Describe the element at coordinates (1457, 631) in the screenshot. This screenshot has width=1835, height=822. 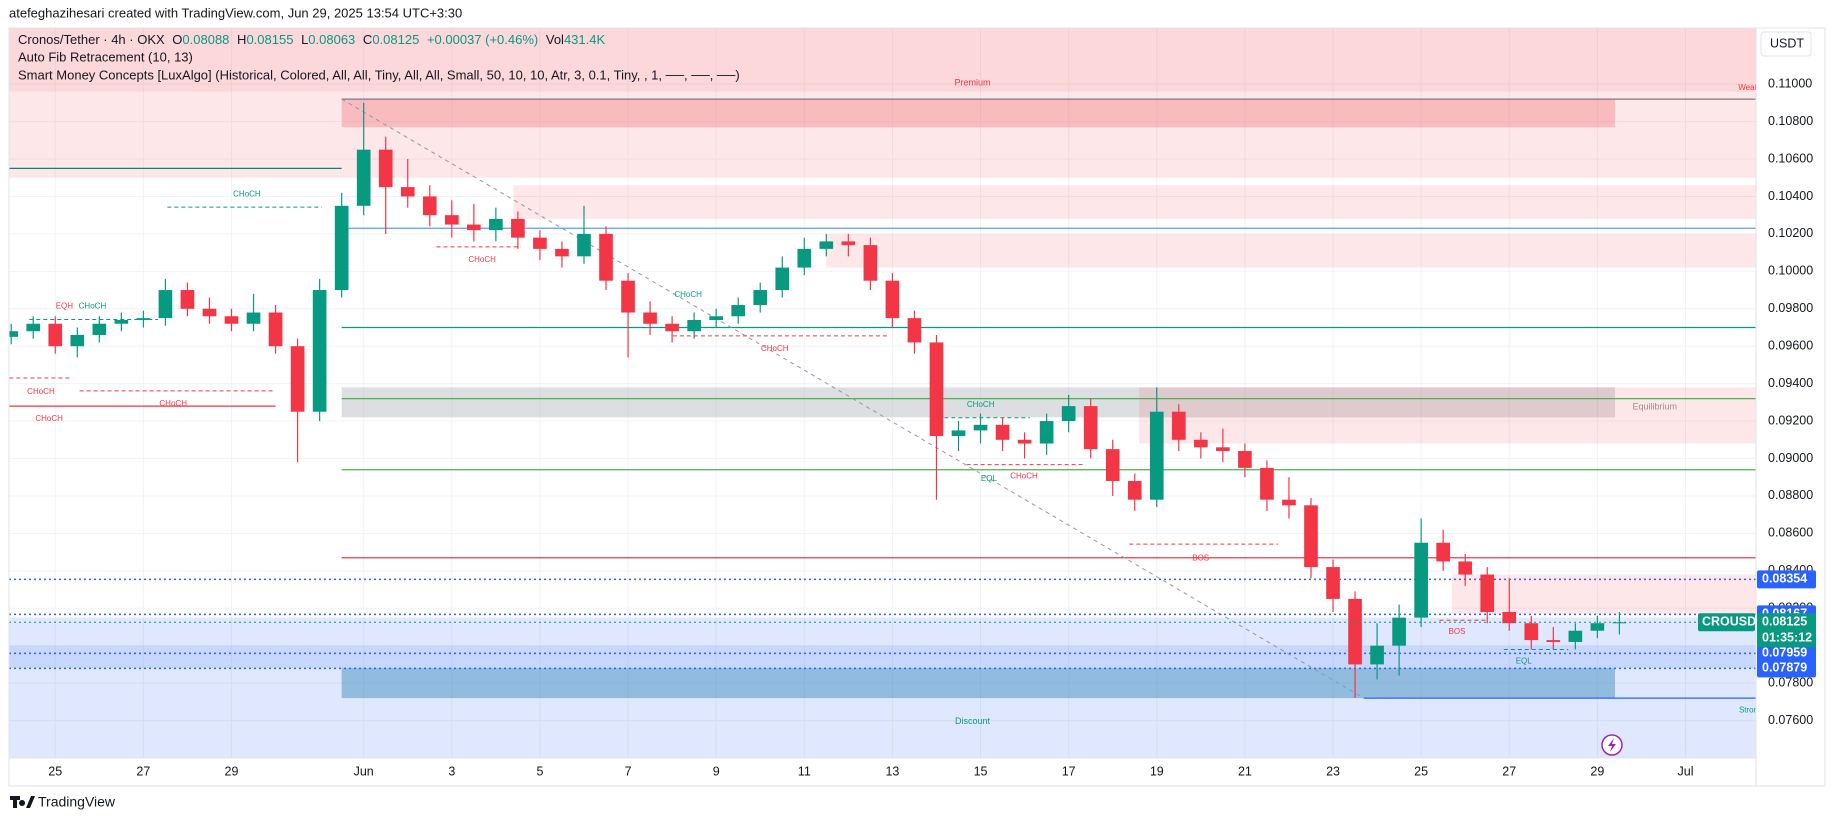
I see `annotation: BOS` at that location.